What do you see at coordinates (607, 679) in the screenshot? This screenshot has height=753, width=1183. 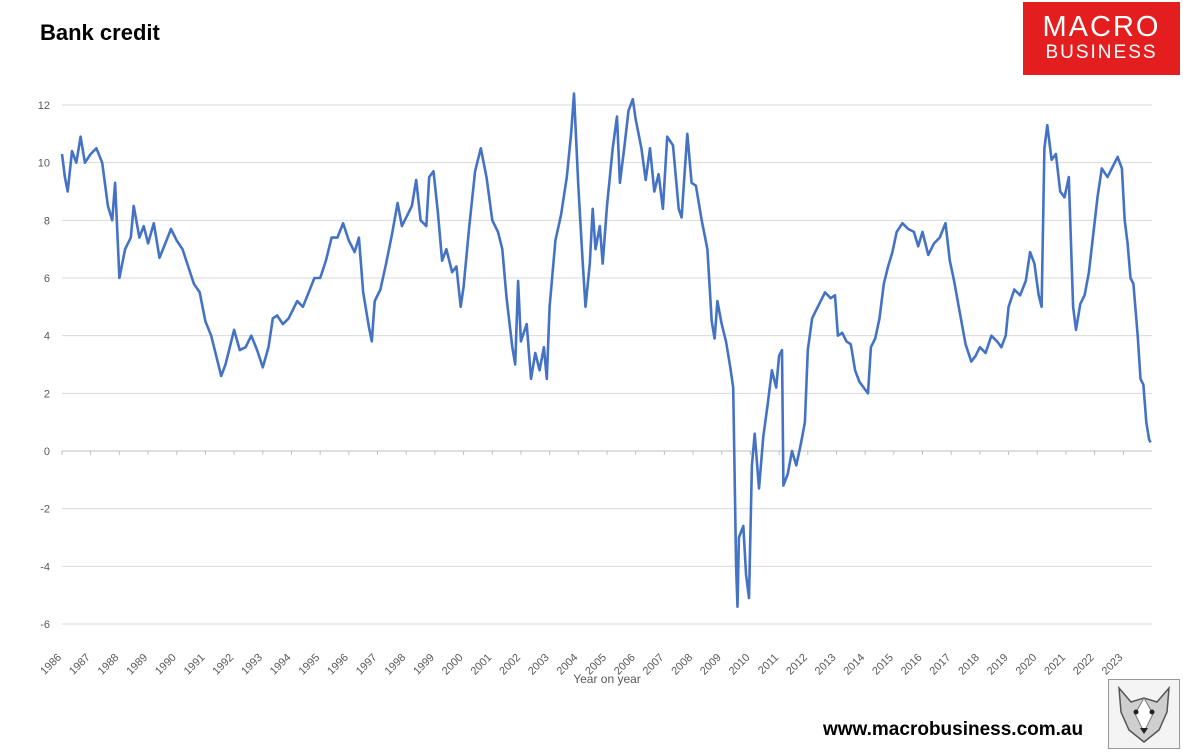 I see `x-axis-label: Year on year` at bounding box center [607, 679].